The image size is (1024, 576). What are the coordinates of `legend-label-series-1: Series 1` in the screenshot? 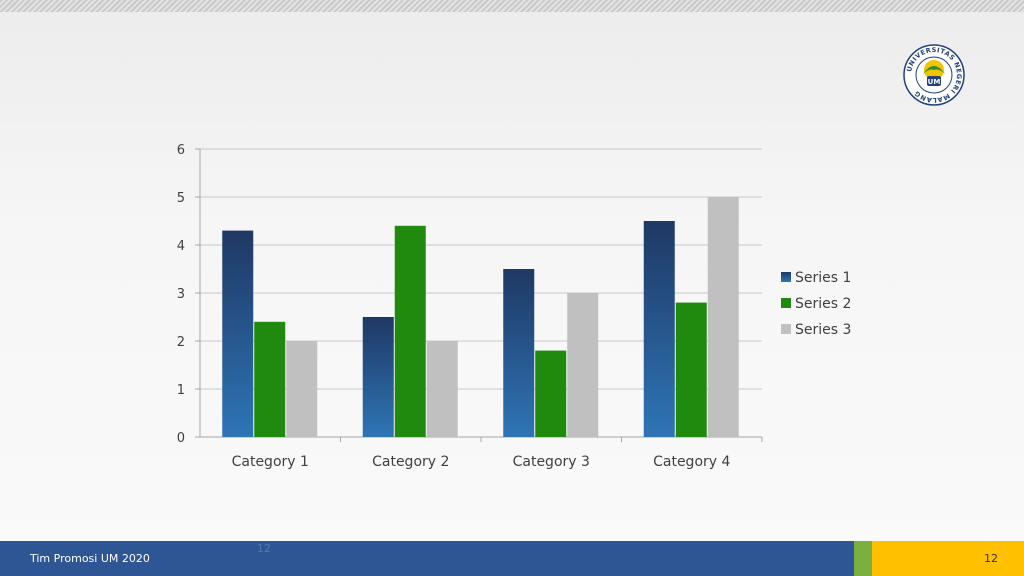 It's located at (823, 278).